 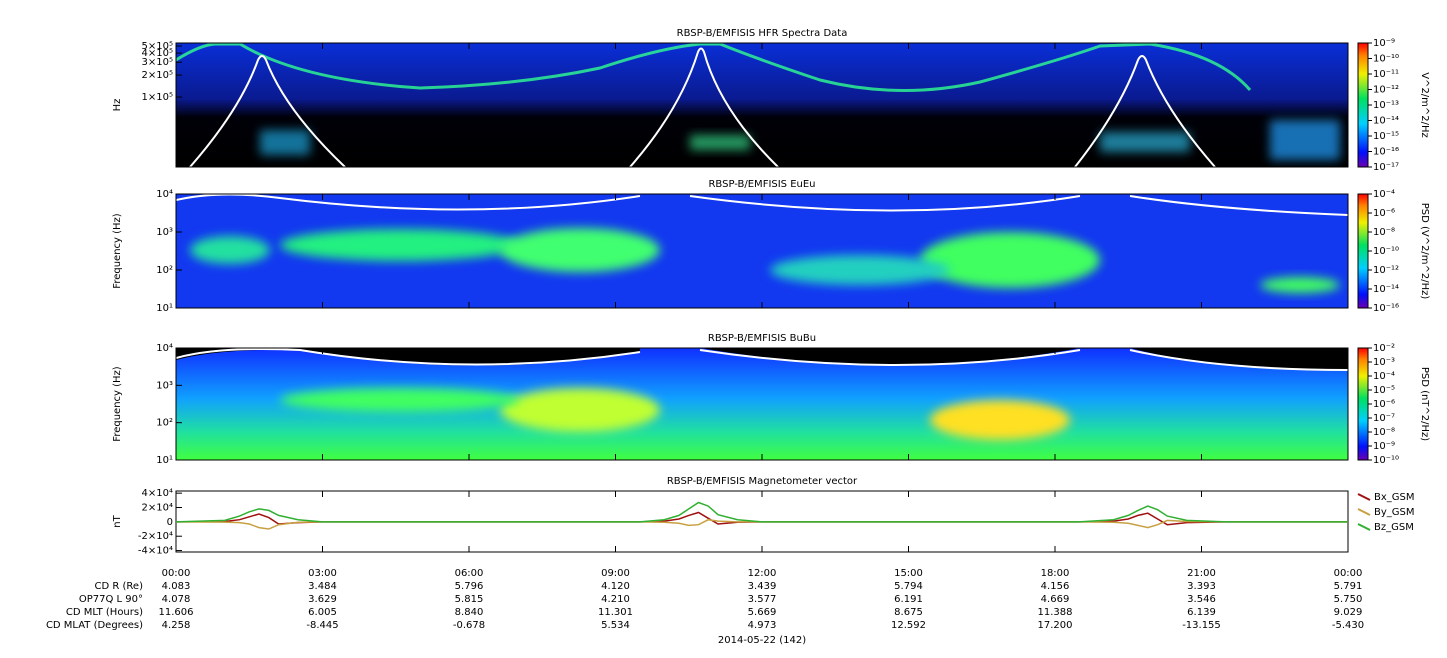 I want to click on x-tick-label: 00:00, so click(x=176, y=573).